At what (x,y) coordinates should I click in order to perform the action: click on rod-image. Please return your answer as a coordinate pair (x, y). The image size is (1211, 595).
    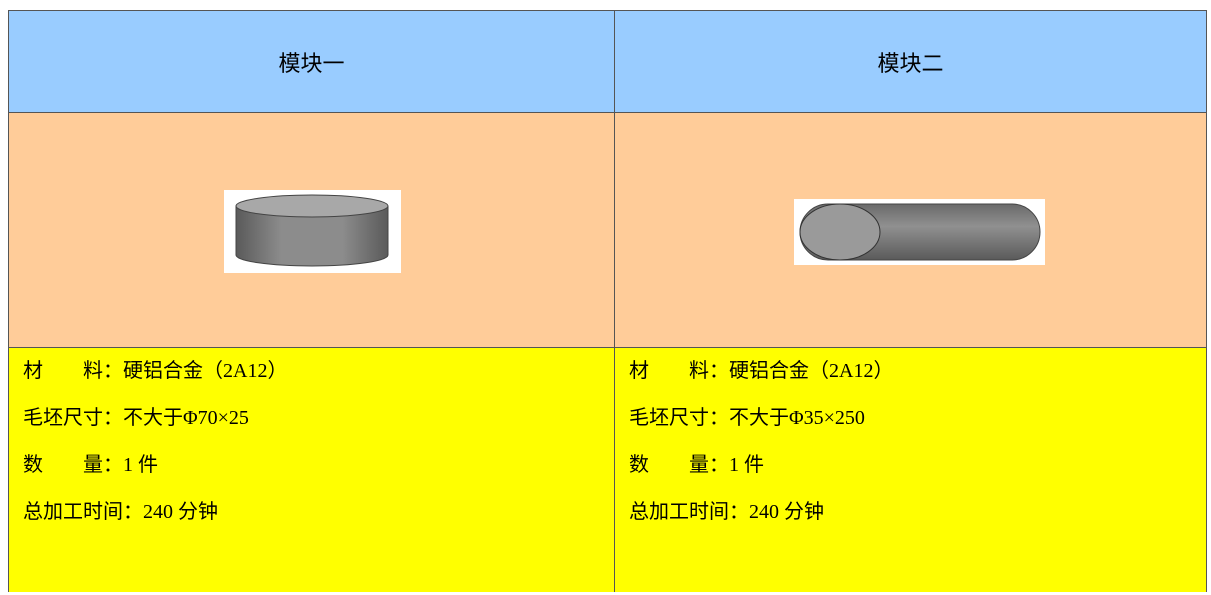
    Looking at the image, I should click on (919, 232).